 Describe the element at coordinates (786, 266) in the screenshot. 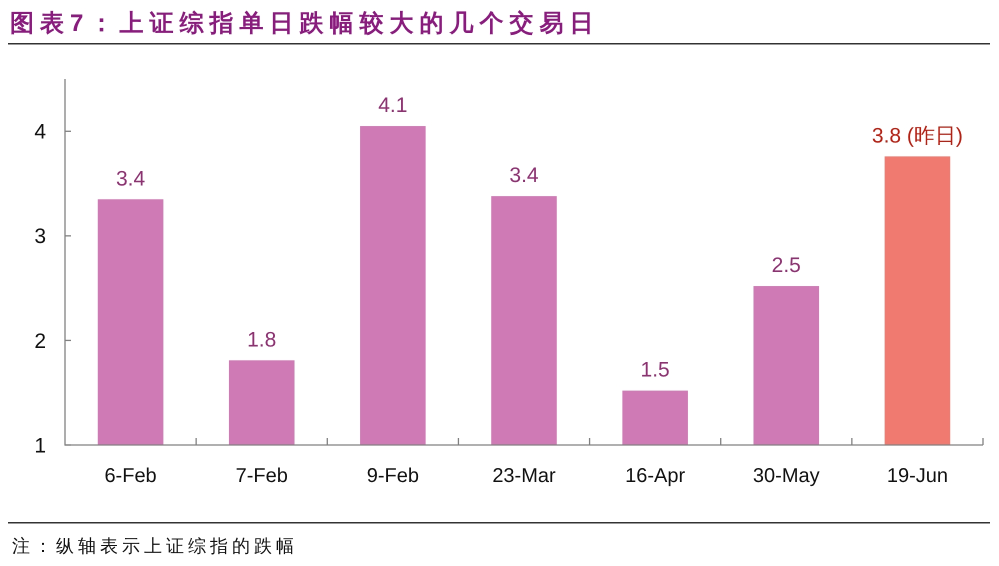

I see `data-label: 2.5` at that location.